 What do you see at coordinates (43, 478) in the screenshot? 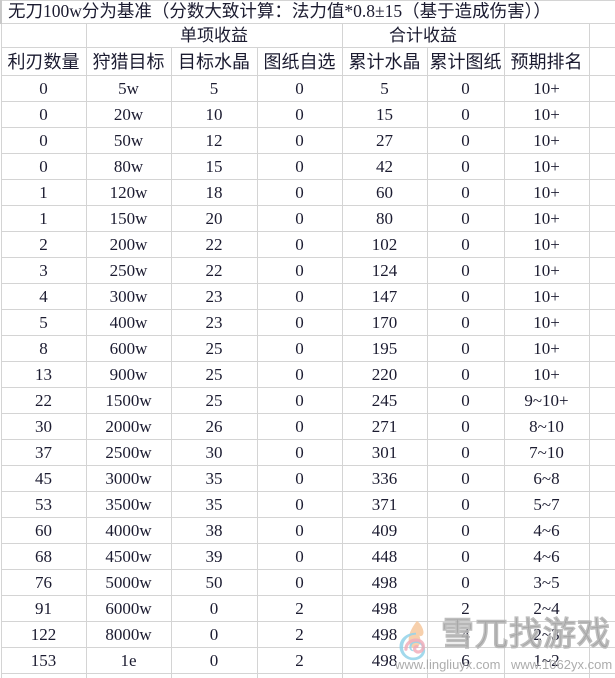
I see `cell-blade-count: 45` at bounding box center [43, 478].